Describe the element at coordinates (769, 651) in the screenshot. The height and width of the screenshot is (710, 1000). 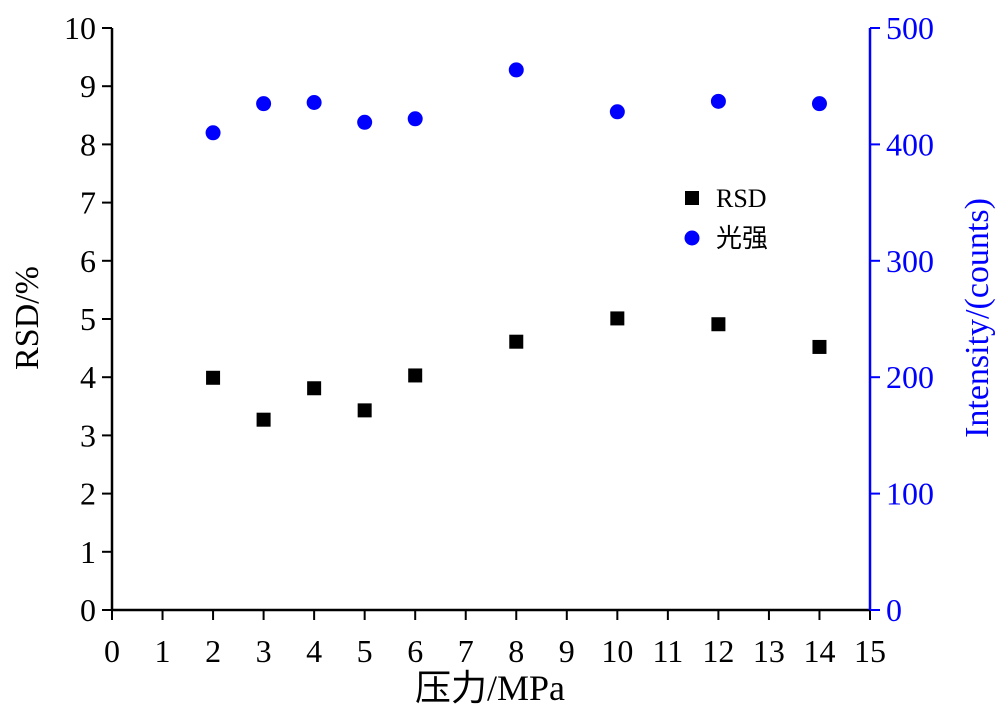
I see `x-tick-label: 13` at that location.